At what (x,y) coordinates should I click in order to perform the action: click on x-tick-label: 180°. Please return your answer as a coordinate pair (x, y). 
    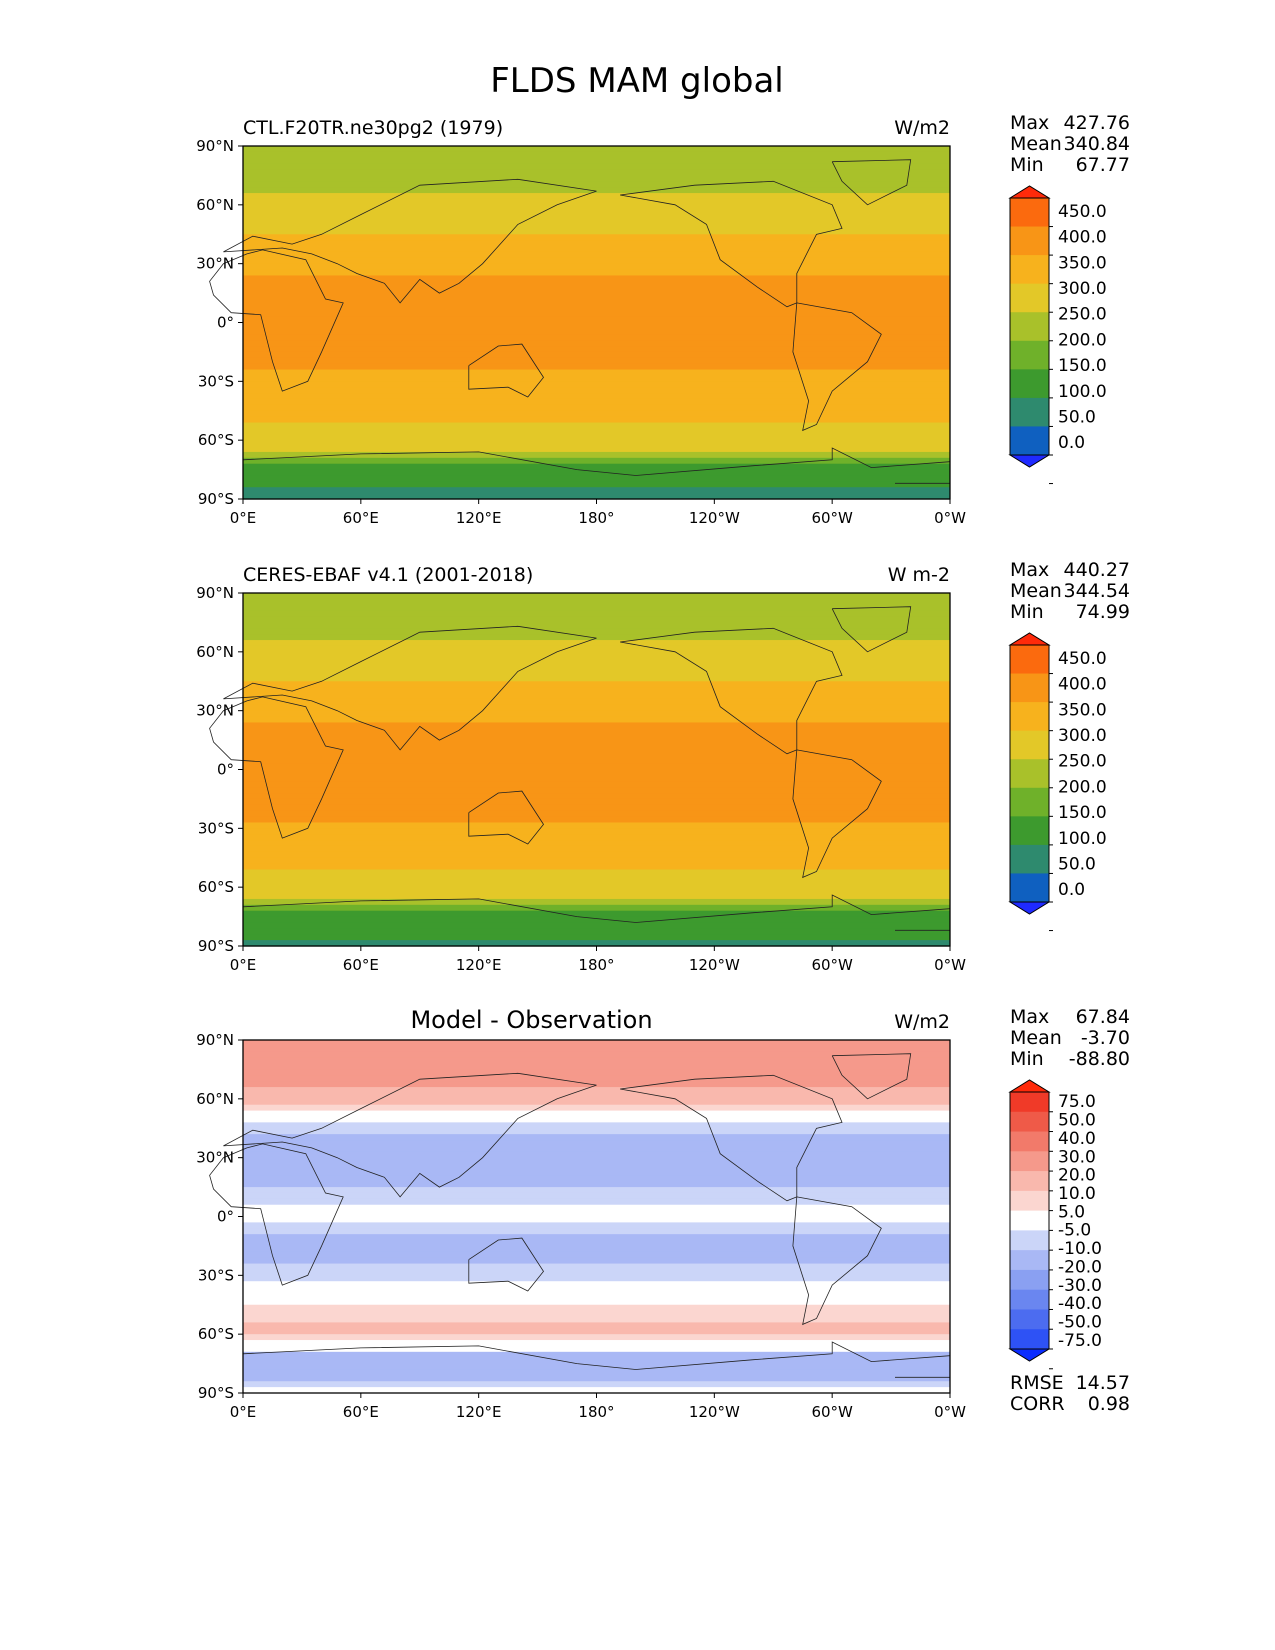
    Looking at the image, I should click on (596, 518).